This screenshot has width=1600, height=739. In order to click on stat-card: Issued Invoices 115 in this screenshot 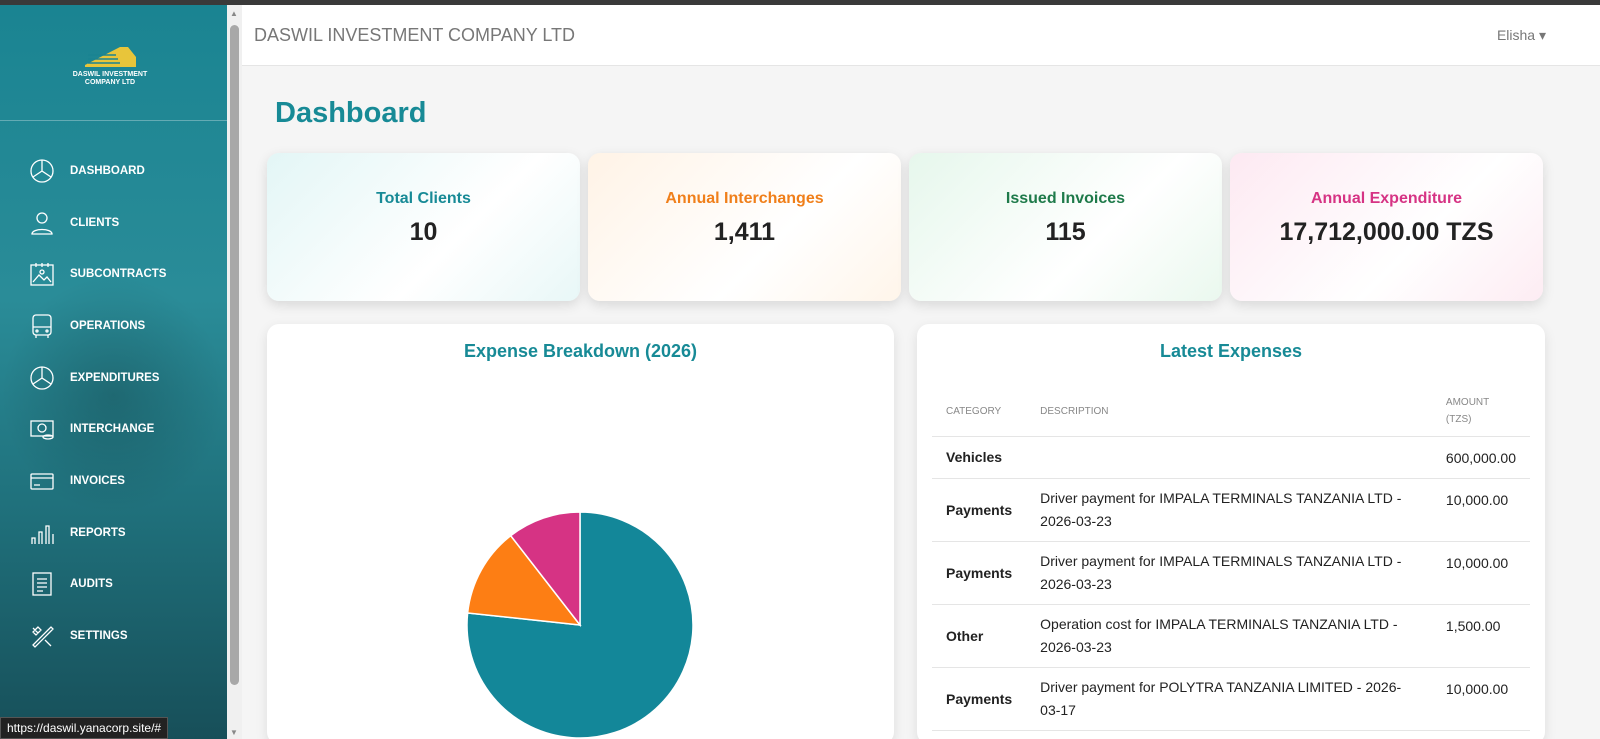, I will do `click(1065, 227)`.